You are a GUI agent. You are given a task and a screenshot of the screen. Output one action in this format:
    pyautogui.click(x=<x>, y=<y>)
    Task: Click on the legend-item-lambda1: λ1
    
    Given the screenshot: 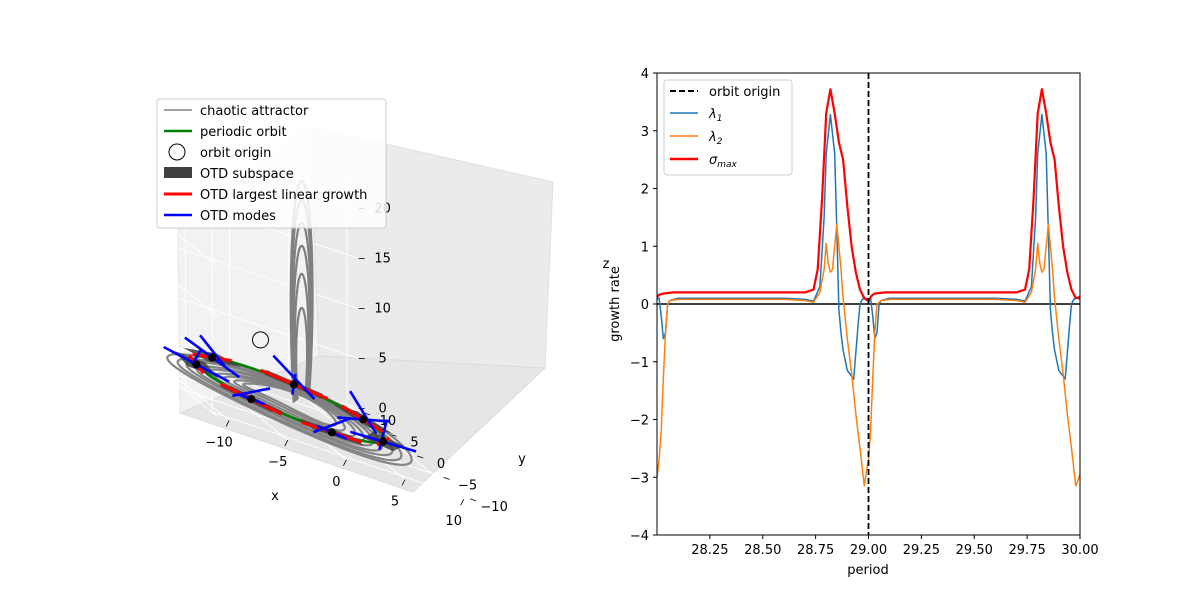 What is the action you would take?
    pyautogui.click(x=696, y=115)
    